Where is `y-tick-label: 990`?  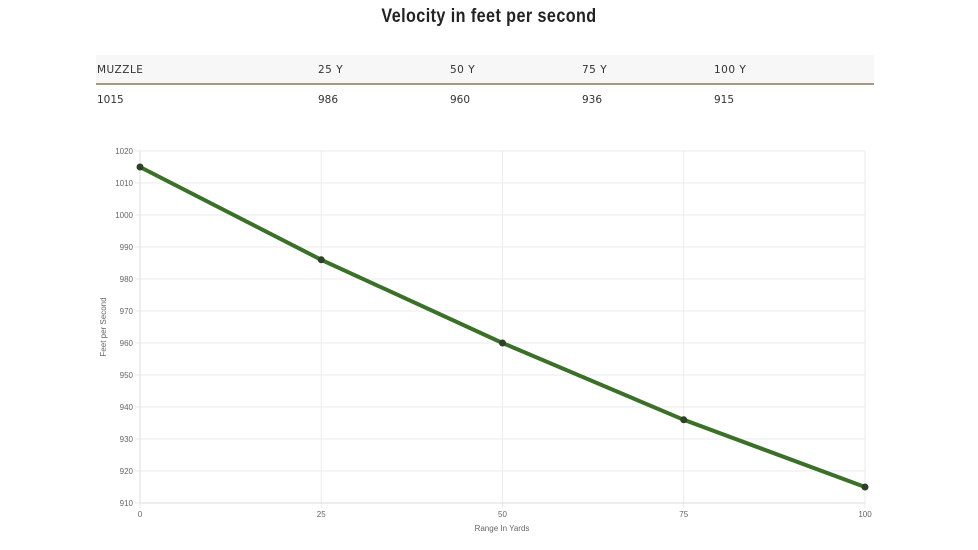 y-tick-label: 990 is located at coordinates (127, 247).